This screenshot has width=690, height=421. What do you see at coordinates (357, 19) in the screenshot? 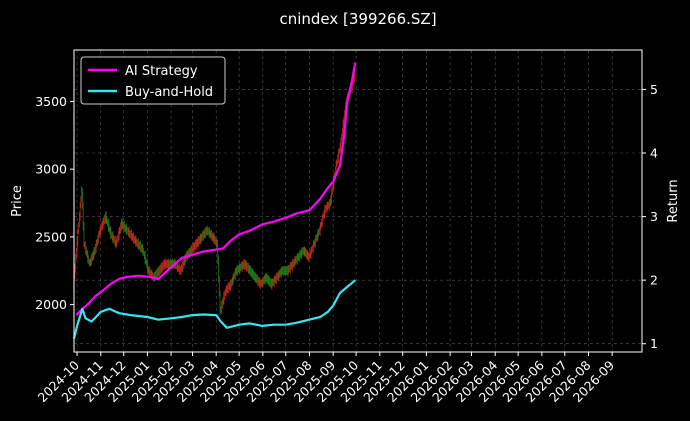
I see `chart-title: cnindex [399266.SZ]` at bounding box center [357, 19].